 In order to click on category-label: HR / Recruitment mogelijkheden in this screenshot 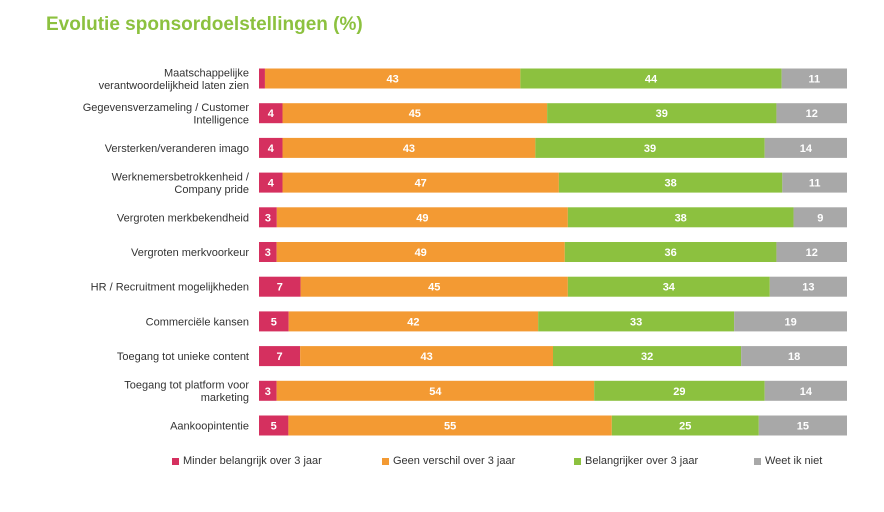, I will do `click(170, 288)`.